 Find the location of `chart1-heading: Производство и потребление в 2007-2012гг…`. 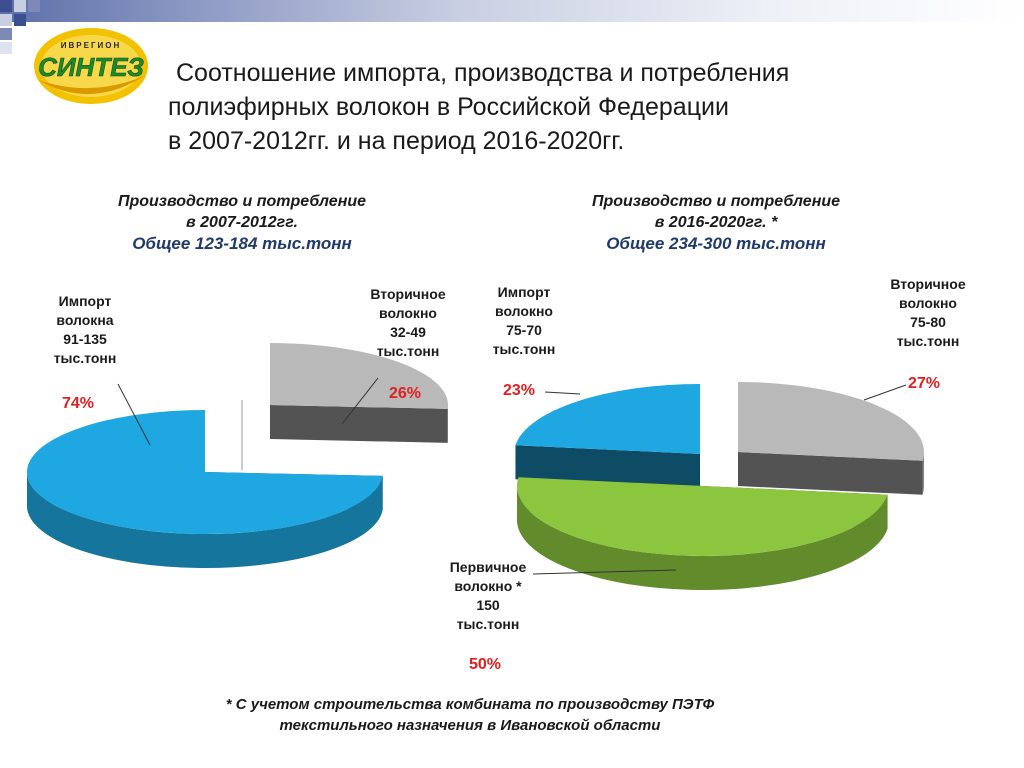

chart1-heading: Производство и потребление в 2007-2012гг… is located at coordinates (242, 222).